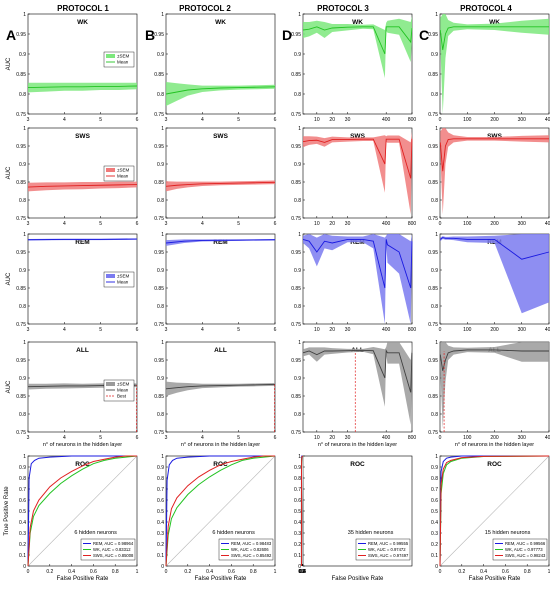  I want to click on y-tick-label: 0.75, so click(159, 115).